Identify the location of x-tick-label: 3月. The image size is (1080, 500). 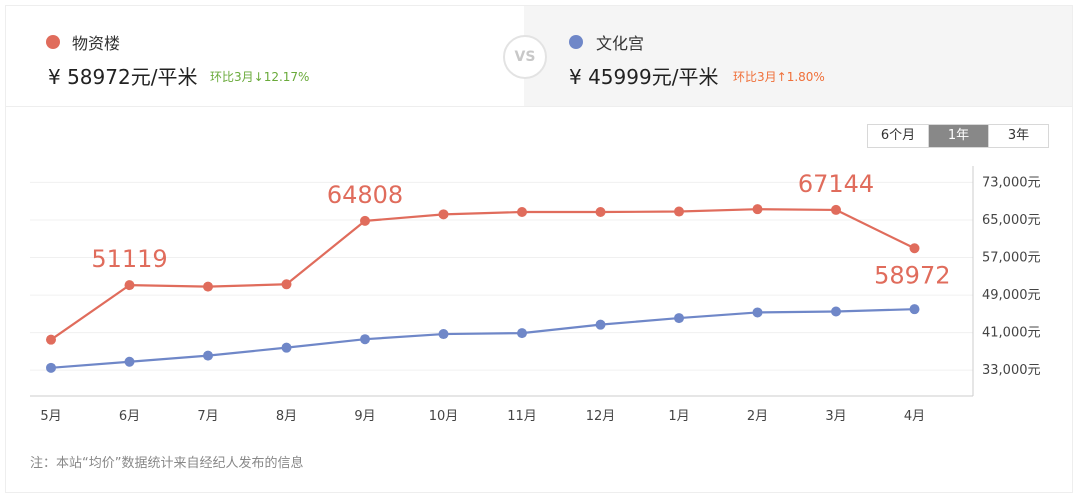
(835, 416).